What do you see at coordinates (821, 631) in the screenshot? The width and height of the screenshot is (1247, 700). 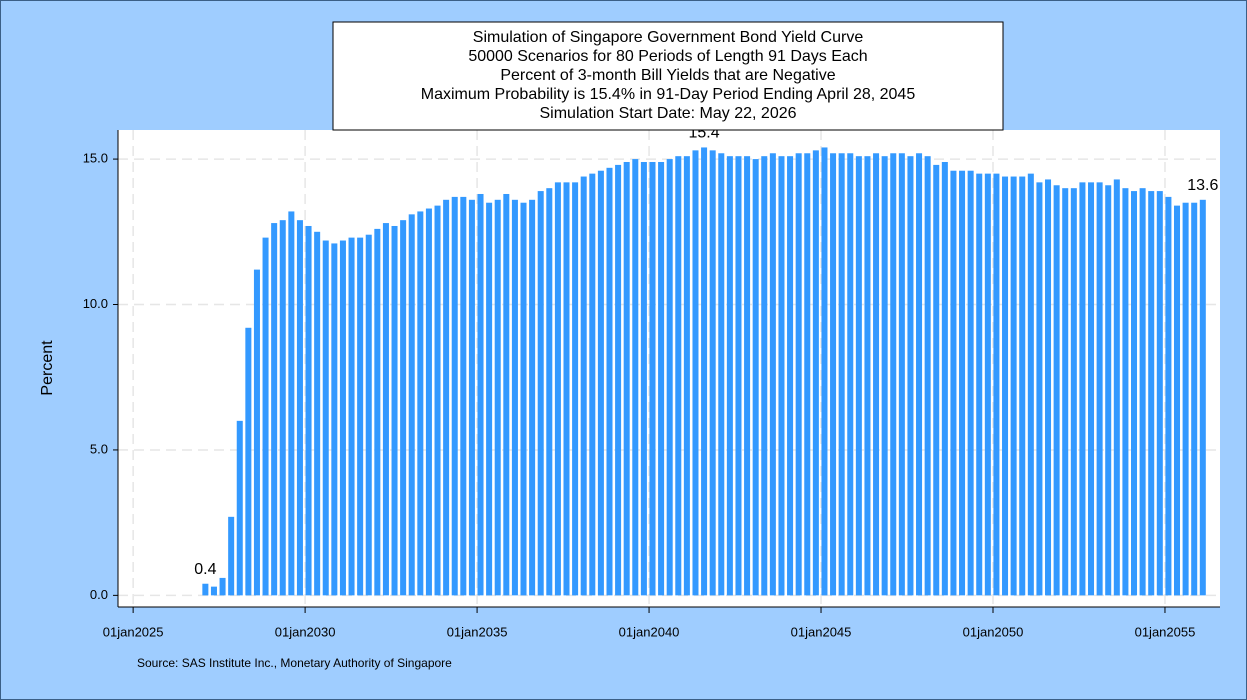 I see `x-tick-label: 01jan2045` at bounding box center [821, 631].